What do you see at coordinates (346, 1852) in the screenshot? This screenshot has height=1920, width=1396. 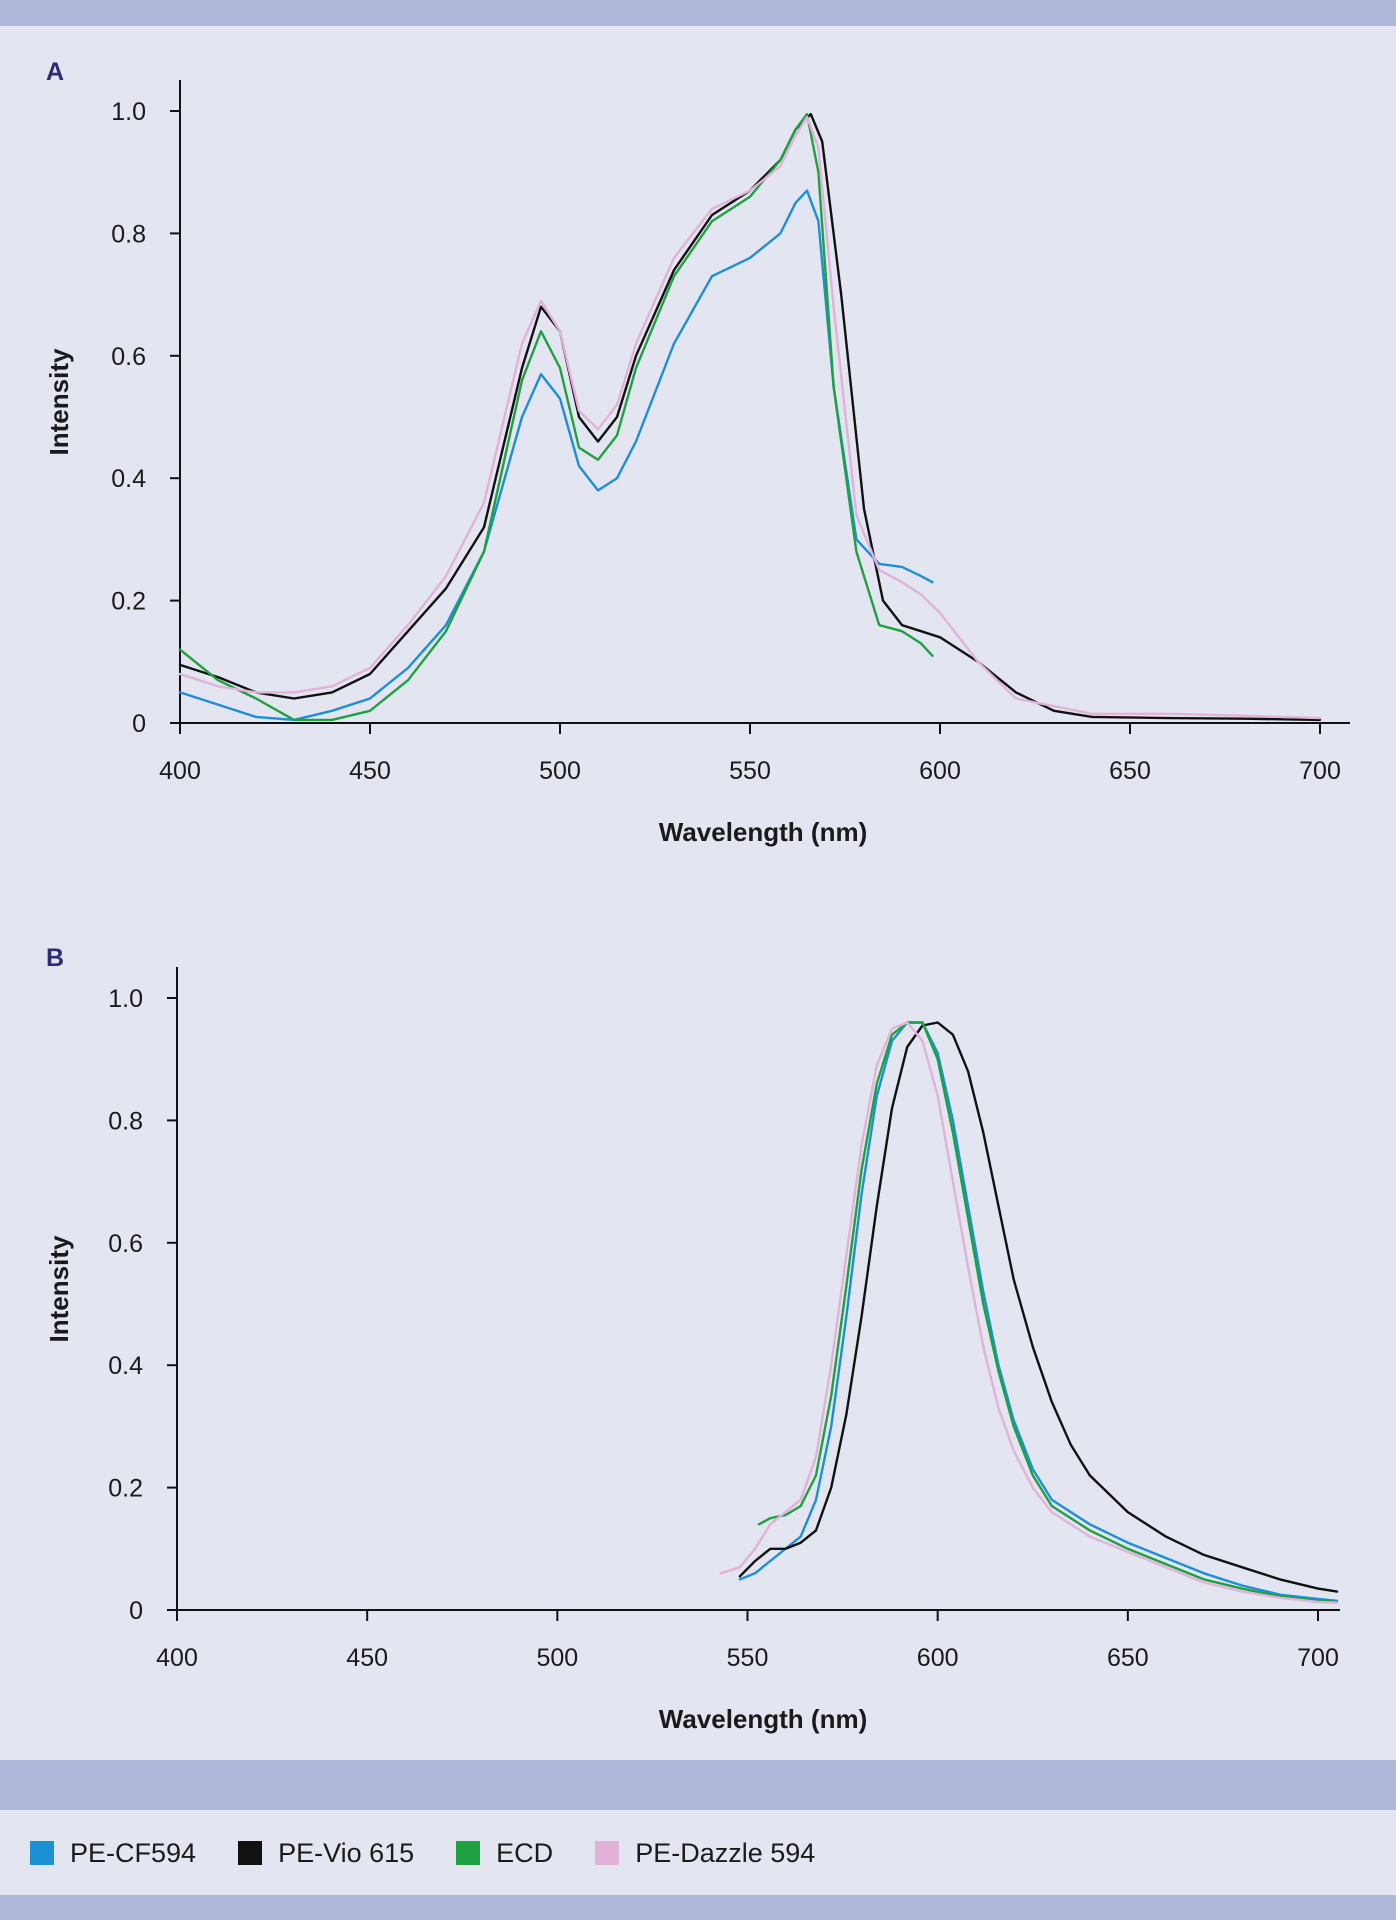 I see `legend-label: PE-Vio 615` at bounding box center [346, 1852].